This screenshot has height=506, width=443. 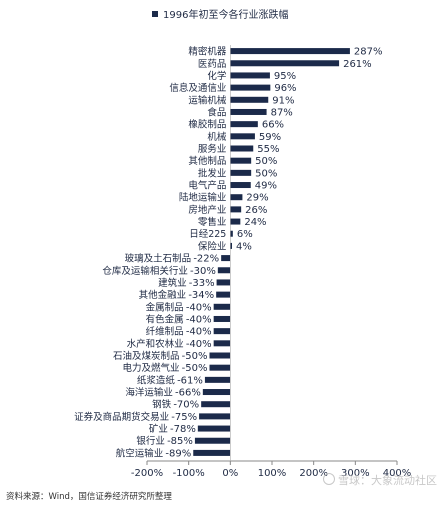 What do you see at coordinates (180, 441) in the screenshot?
I see `value-label: -85%` at bounding box center [180, 441].